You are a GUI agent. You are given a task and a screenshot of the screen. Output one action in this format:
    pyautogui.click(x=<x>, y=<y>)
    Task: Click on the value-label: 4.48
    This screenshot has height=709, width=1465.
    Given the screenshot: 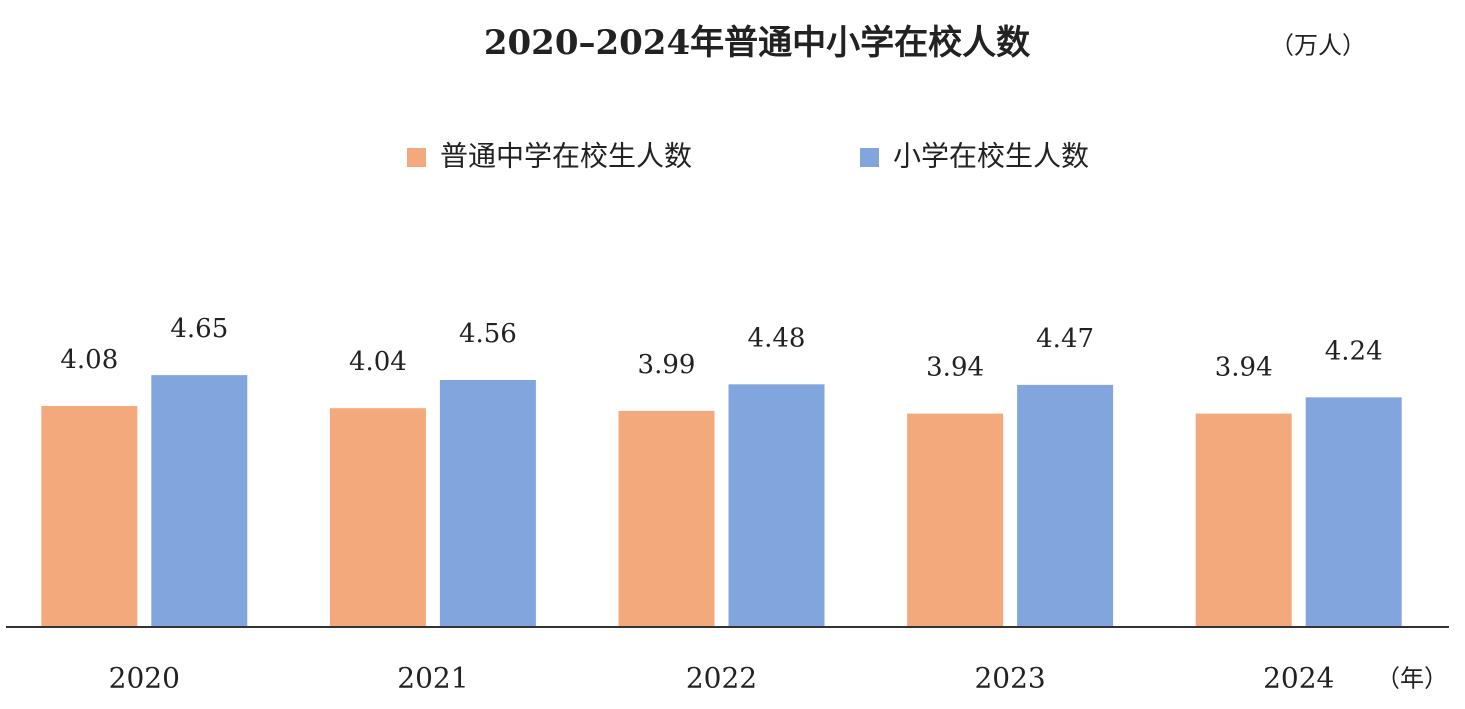 What is the action you would take?
    pyautogui.click(x=777, y=338)
    